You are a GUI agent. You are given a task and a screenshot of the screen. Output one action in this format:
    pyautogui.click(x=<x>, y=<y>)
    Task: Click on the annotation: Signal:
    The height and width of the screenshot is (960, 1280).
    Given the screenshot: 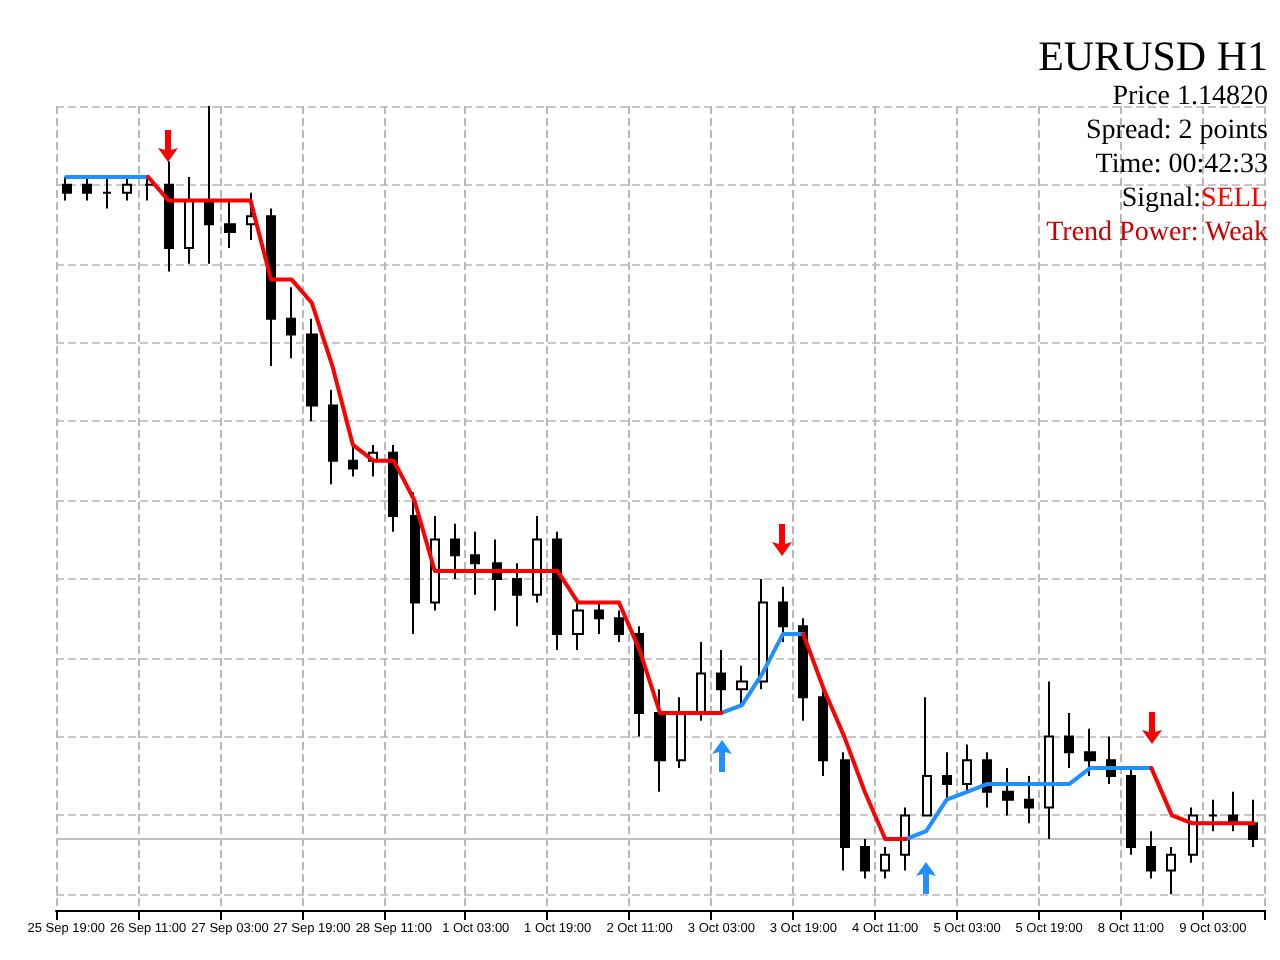 What is the action you would take?
    pyautogui.click(x=1161, y=199)
    